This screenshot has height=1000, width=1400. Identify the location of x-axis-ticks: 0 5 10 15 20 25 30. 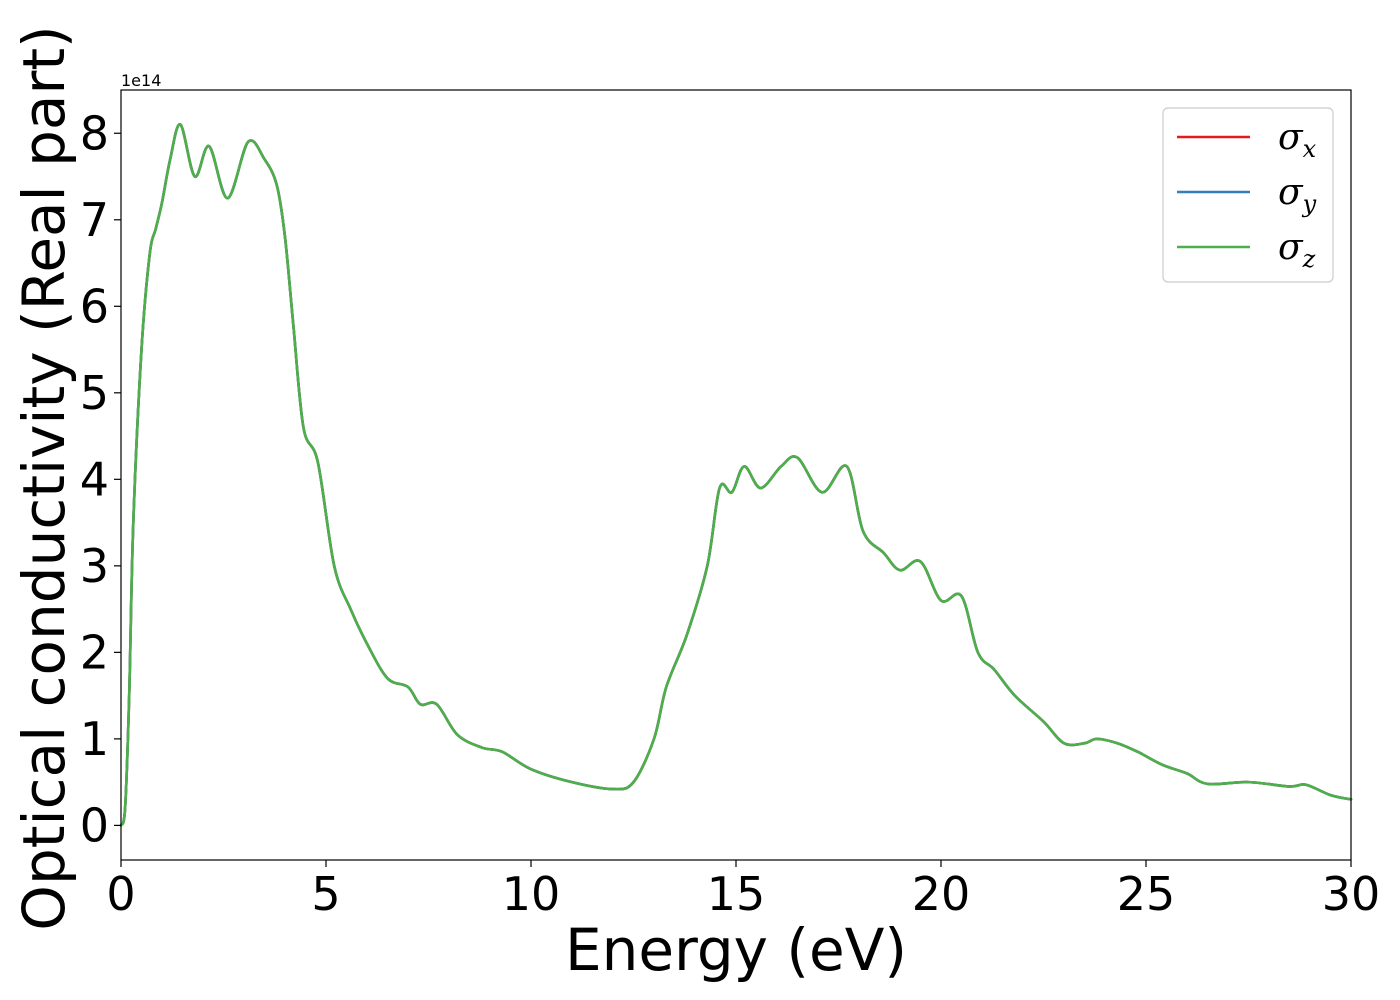
(743, 890).